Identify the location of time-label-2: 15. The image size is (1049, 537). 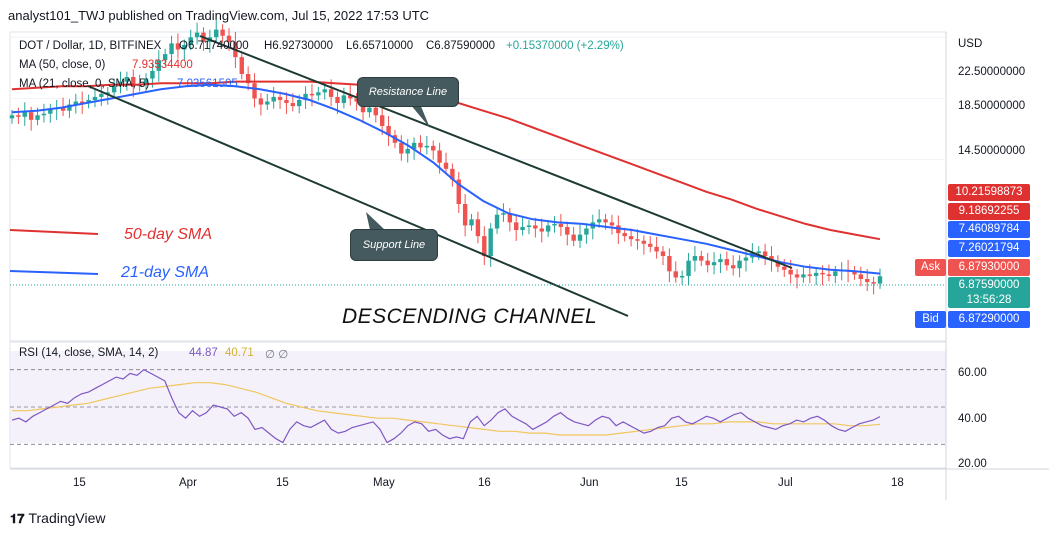
(282, 483).